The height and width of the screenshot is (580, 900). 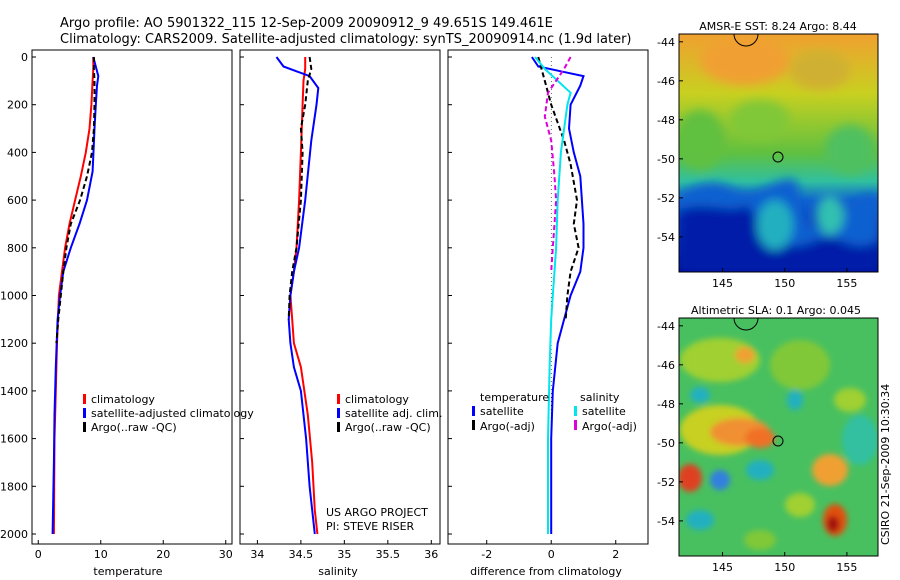 I want to click on depth-tick-label: 1000, so click(x=14, y=296).